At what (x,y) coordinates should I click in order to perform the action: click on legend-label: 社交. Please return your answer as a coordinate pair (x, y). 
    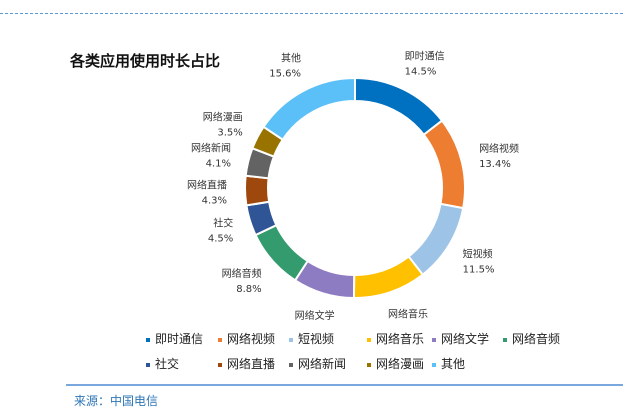
    Looking at the image, I should click on (167, 364).